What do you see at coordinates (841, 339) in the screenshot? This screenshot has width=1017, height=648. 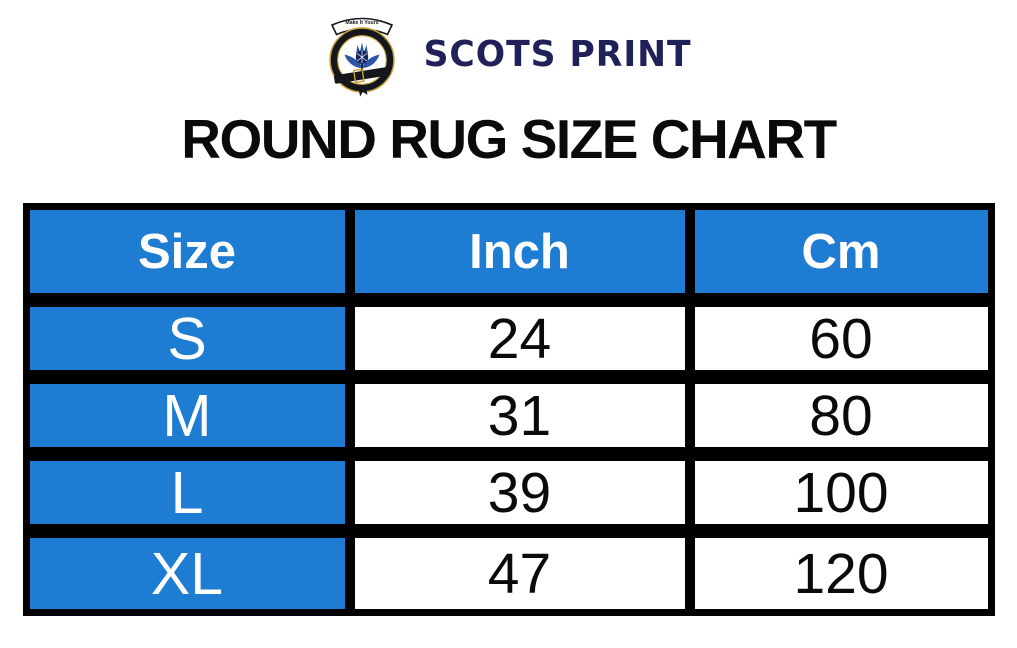 I see `cm-cell-s: 60` at bounding box center [841, 339].